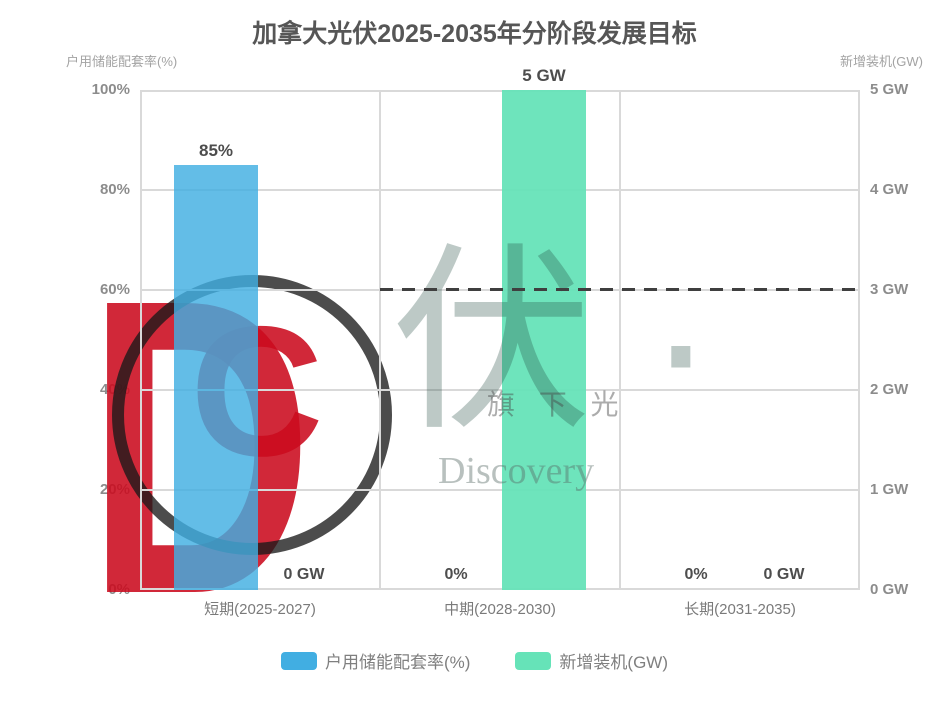 This screenshot has height=703, width=949. I want to click on bar-percent, so click(216, 377).